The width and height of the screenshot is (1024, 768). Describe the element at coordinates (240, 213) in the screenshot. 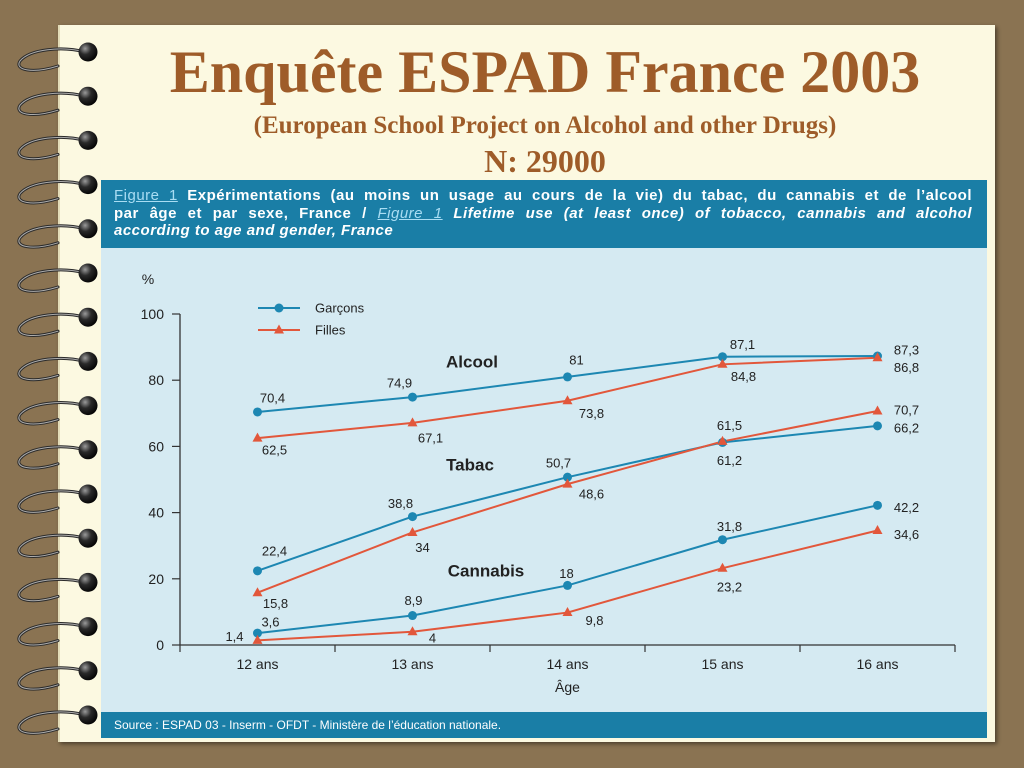

I see `caption-fr-text-end: par âge et par sexe, France /` at that location.